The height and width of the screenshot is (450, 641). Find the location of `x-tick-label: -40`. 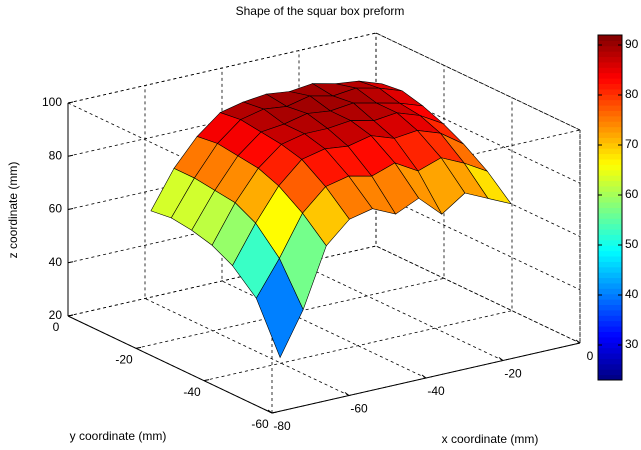

x-tick-label: -40 is located at coordinates (436, 391).